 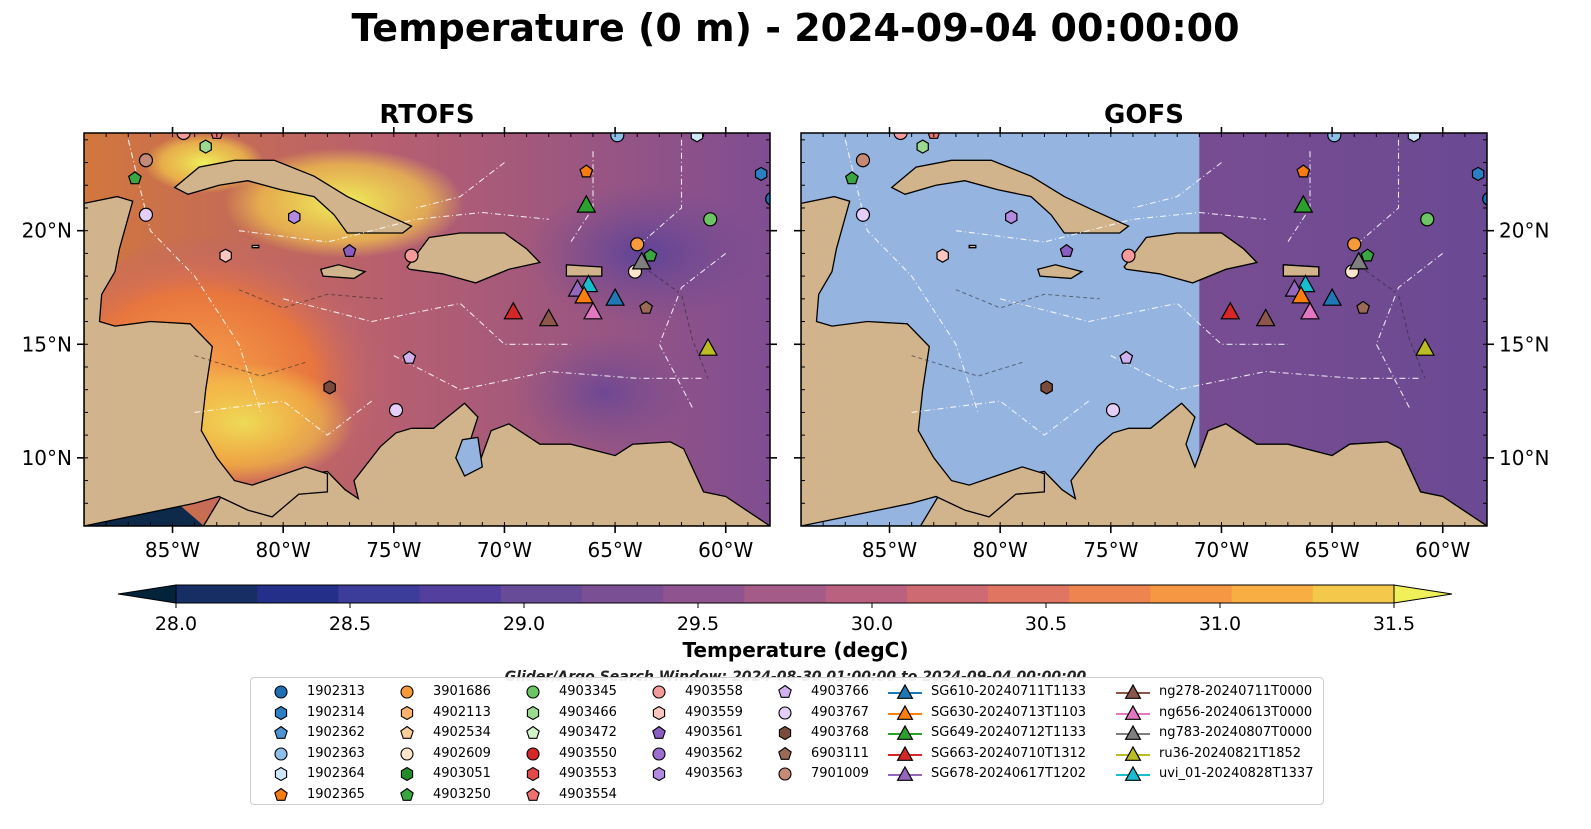 What do you see at coordinates (1230, 310) in the screenshot?
I see `marker-SG663-20240710T1312` at bounding box center [1230, 310].